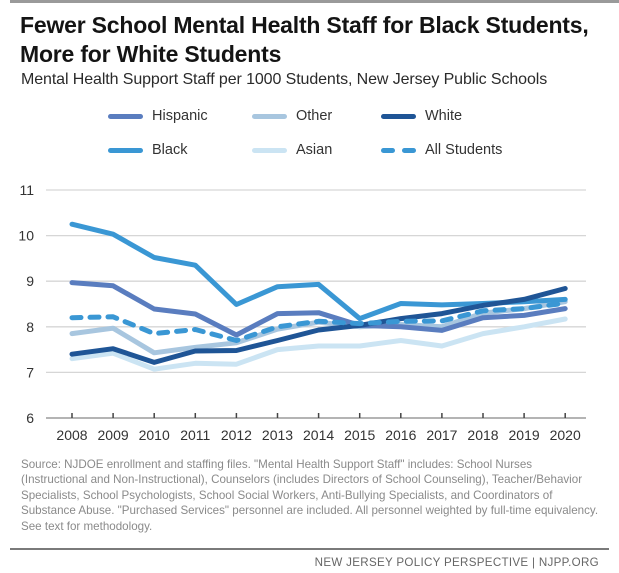 The width and height of the screenshot is (619, 573). Describe the element at coordinates (30, 281) in the screenshot. I see `y-tick-label: 9` at that location.